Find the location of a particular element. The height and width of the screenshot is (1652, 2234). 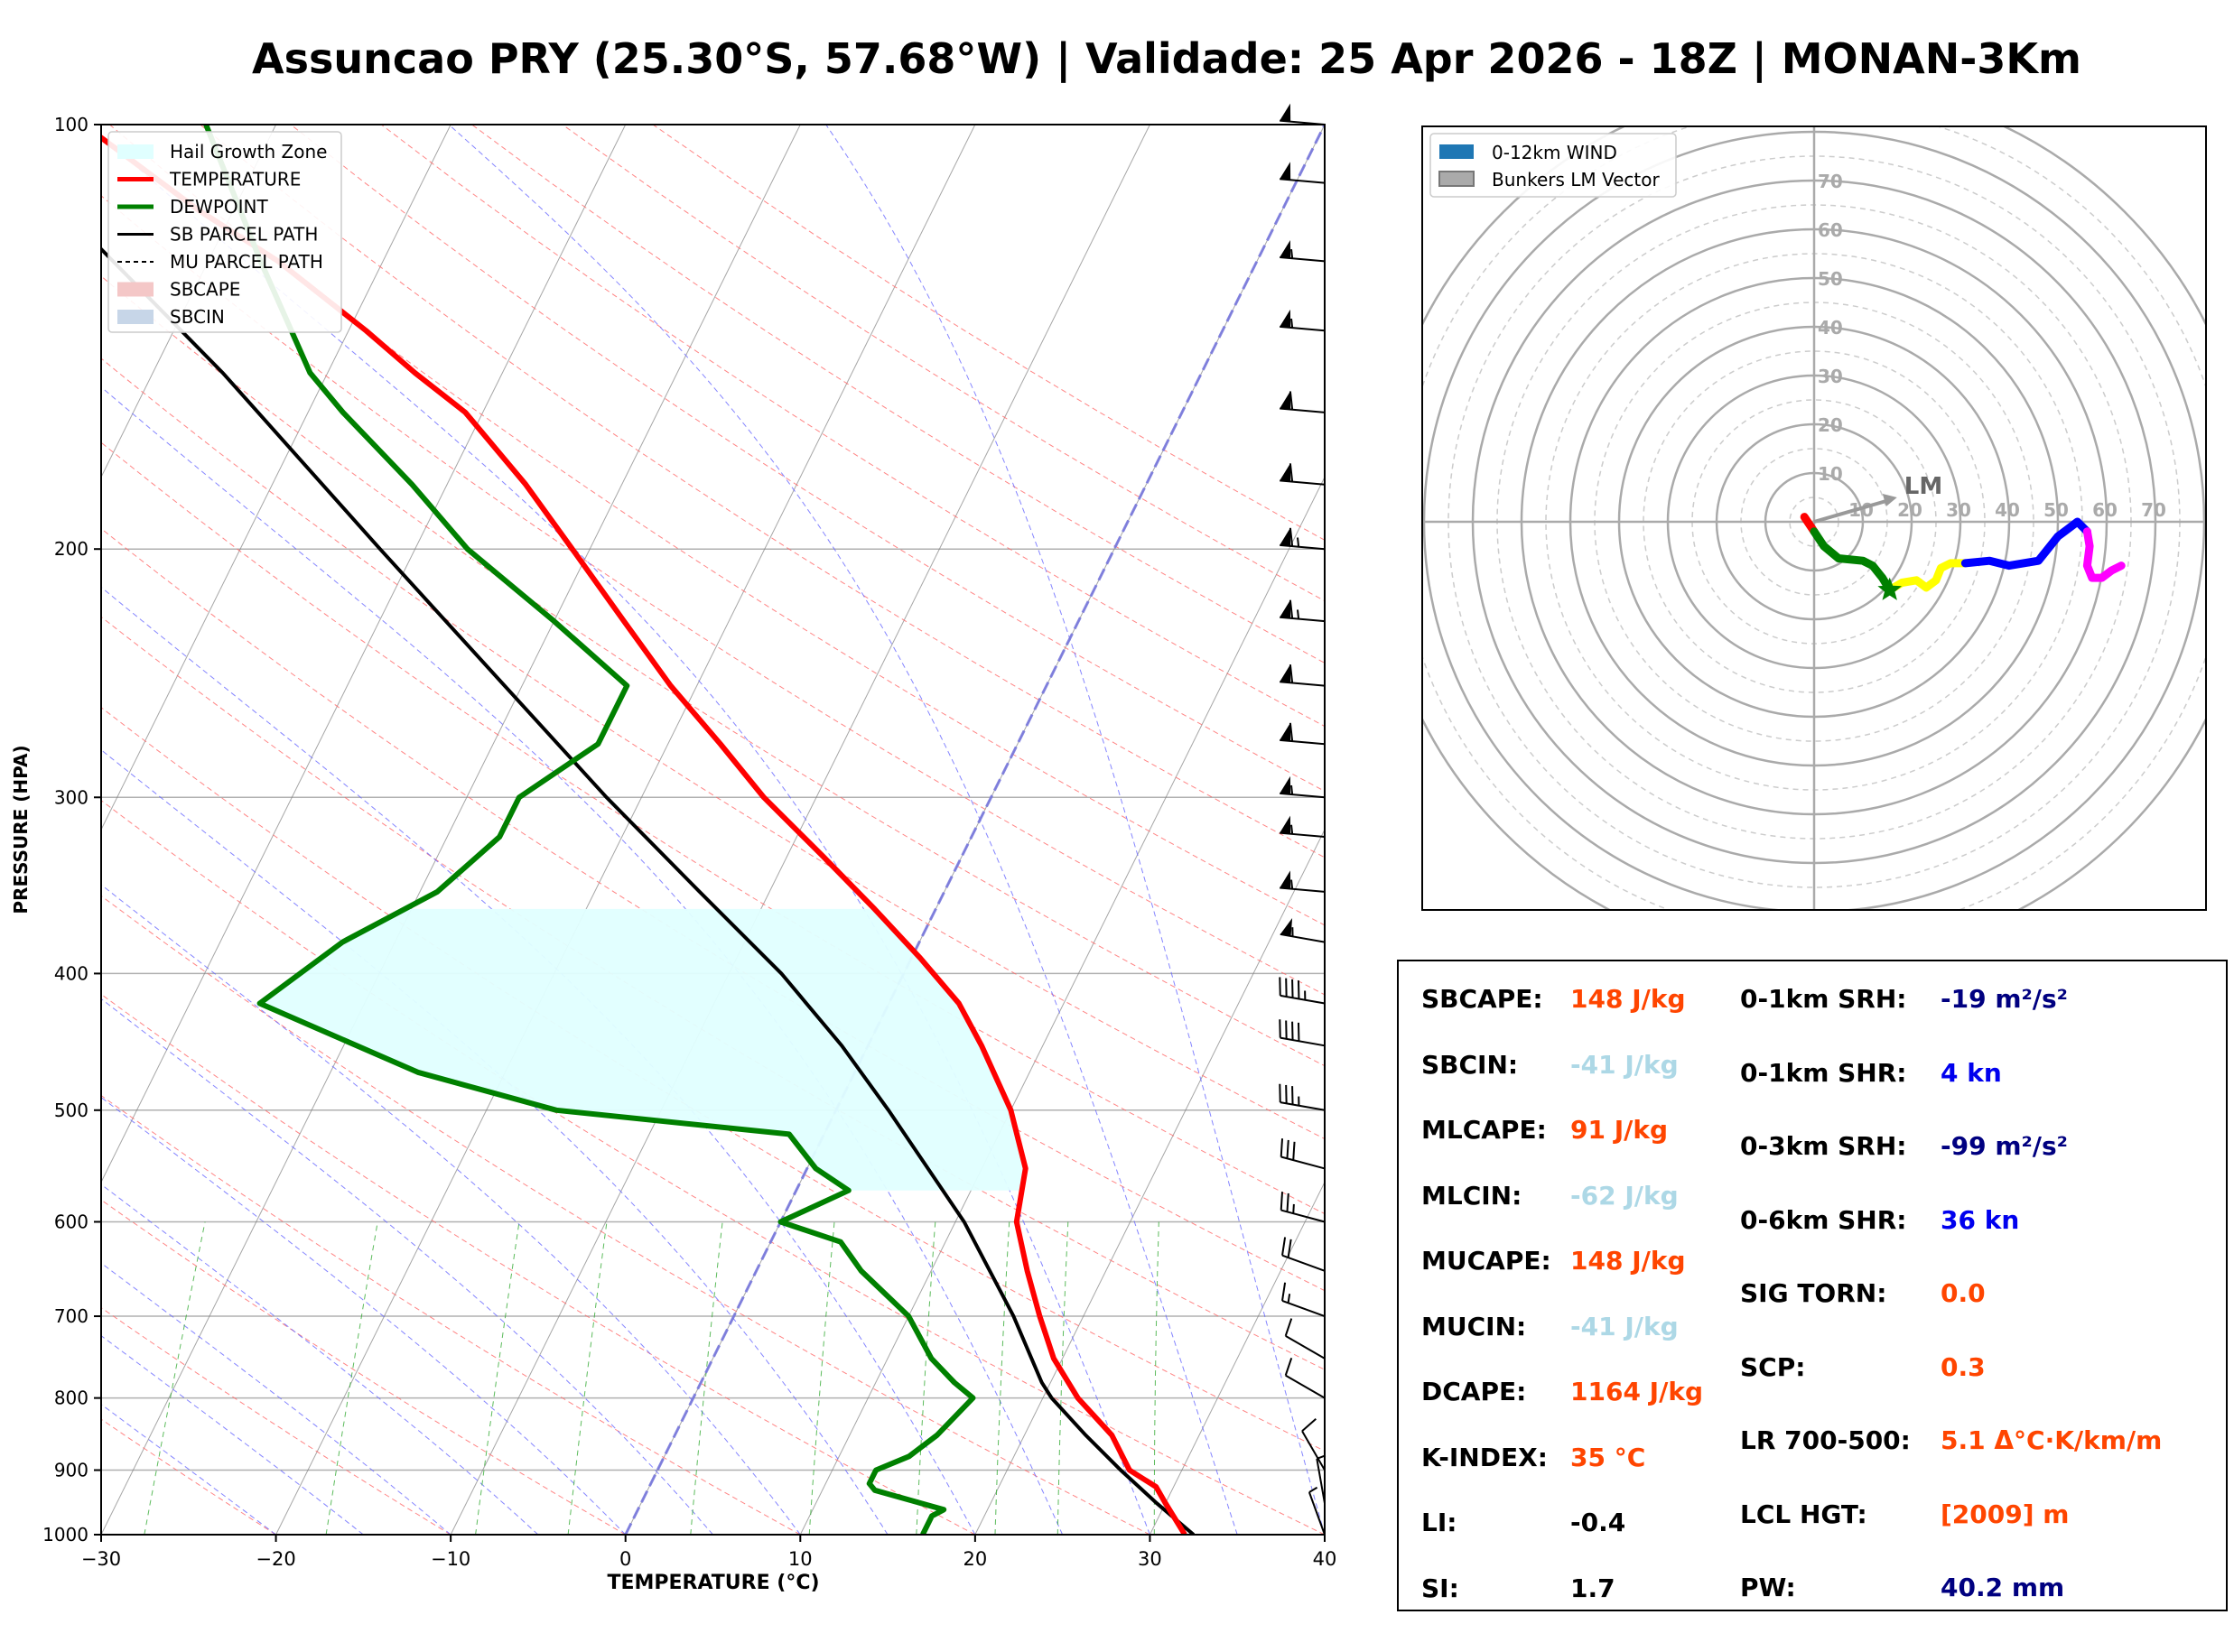

hodograph-ring-label-y: 50 is located at coordinates (1830, 279).